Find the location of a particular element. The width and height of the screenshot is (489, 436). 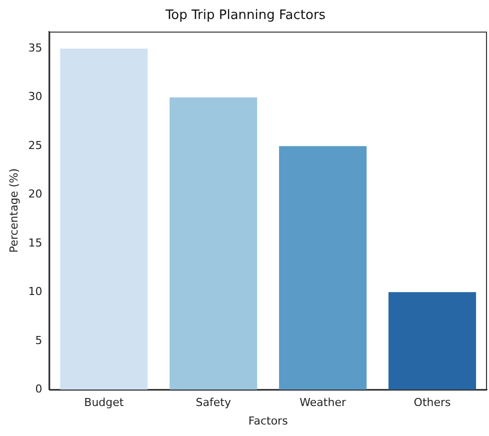

x-axis-title: Factors is located at coordinates (268, 421).